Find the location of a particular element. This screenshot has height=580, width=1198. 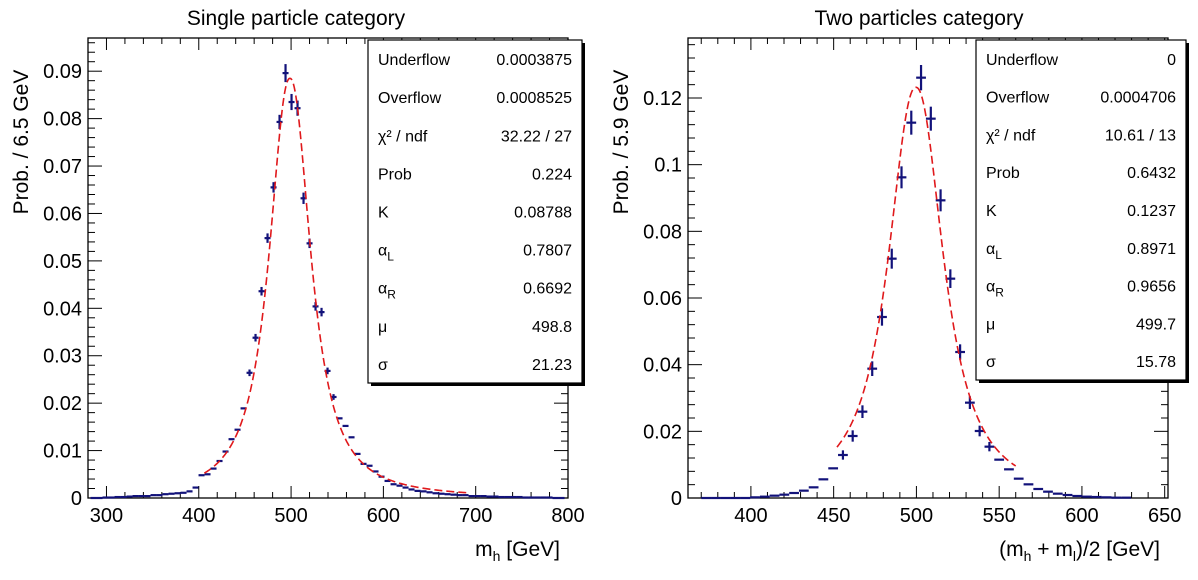

right-y-tick-label: 0.06 is located at coordinates (662, 299).